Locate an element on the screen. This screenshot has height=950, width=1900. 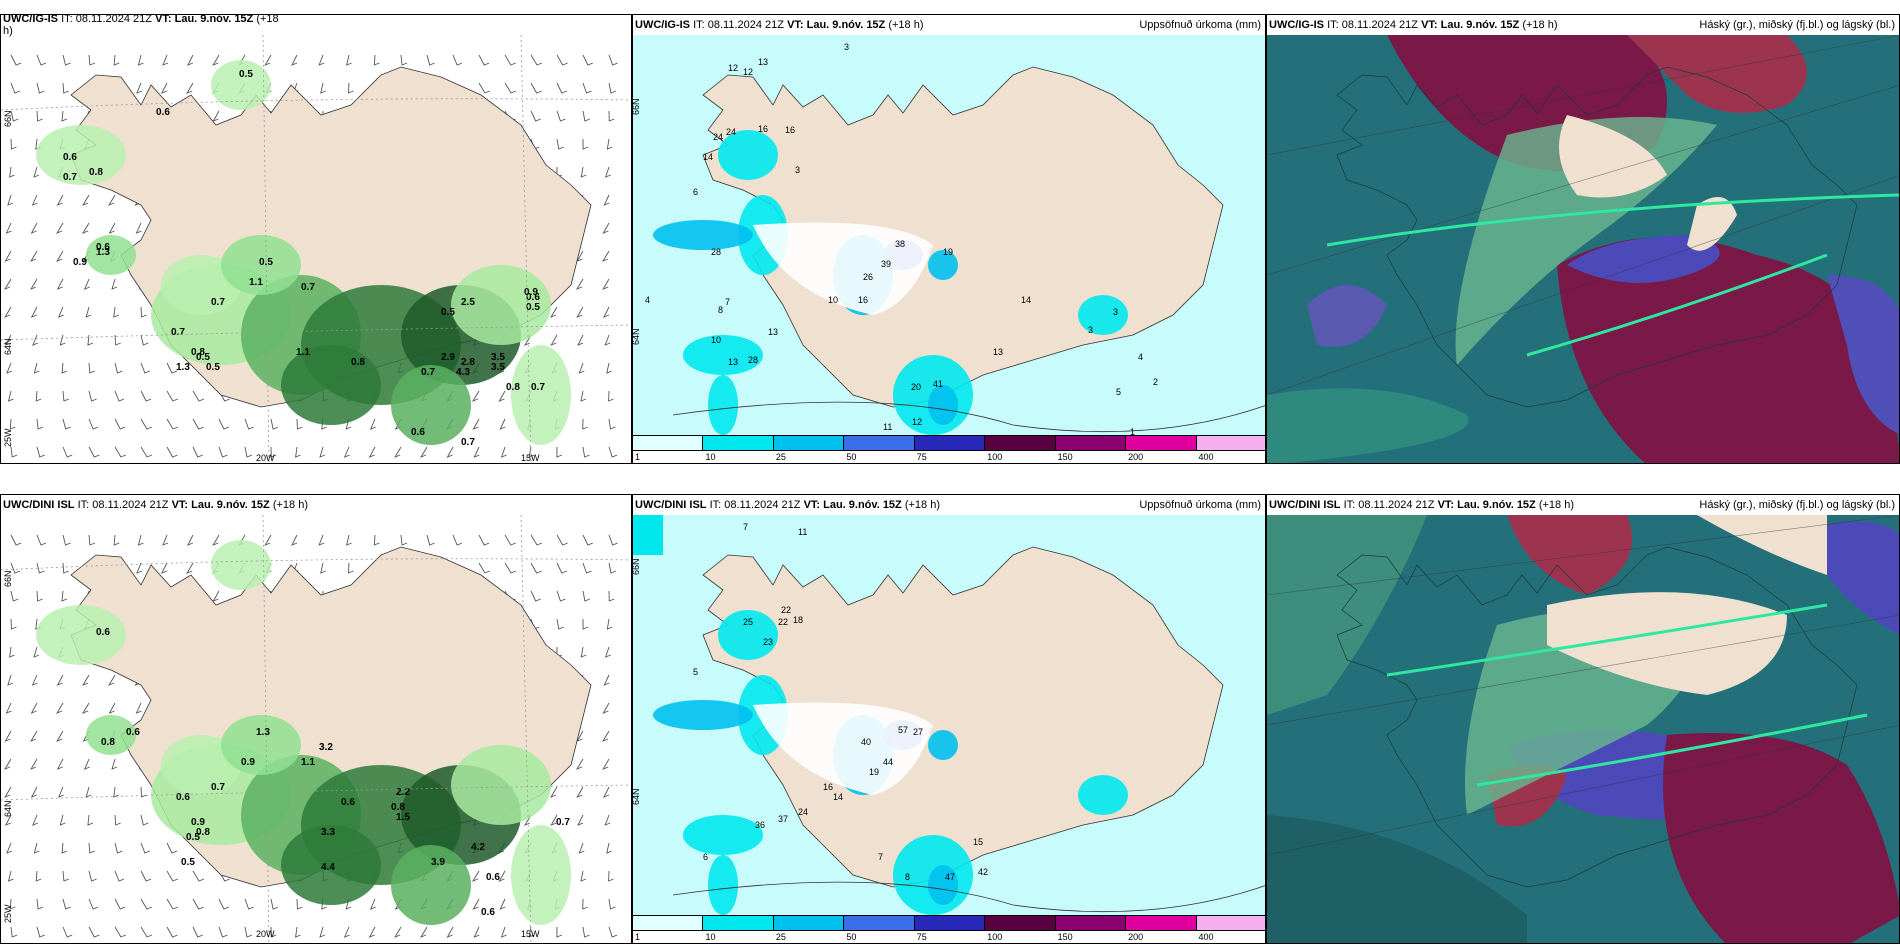
precip-label: 22 is located at coordinates (783, 622).